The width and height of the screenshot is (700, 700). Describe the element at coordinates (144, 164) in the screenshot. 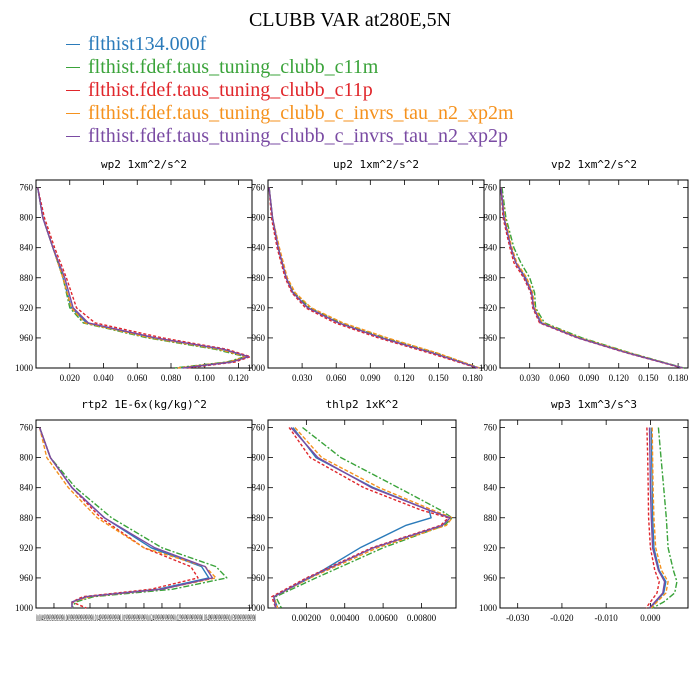

I see `panel-title: wp2 1xm^2/s^2` at that location.